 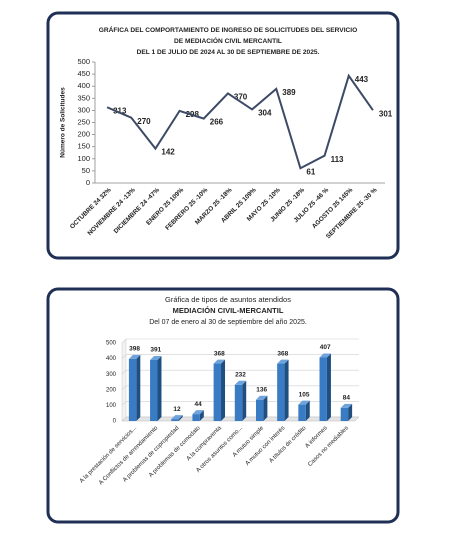 What do you see at coordinates (217, 122) in the screenshot?
I see `data-label: 266` at bounding box center [217, 122].